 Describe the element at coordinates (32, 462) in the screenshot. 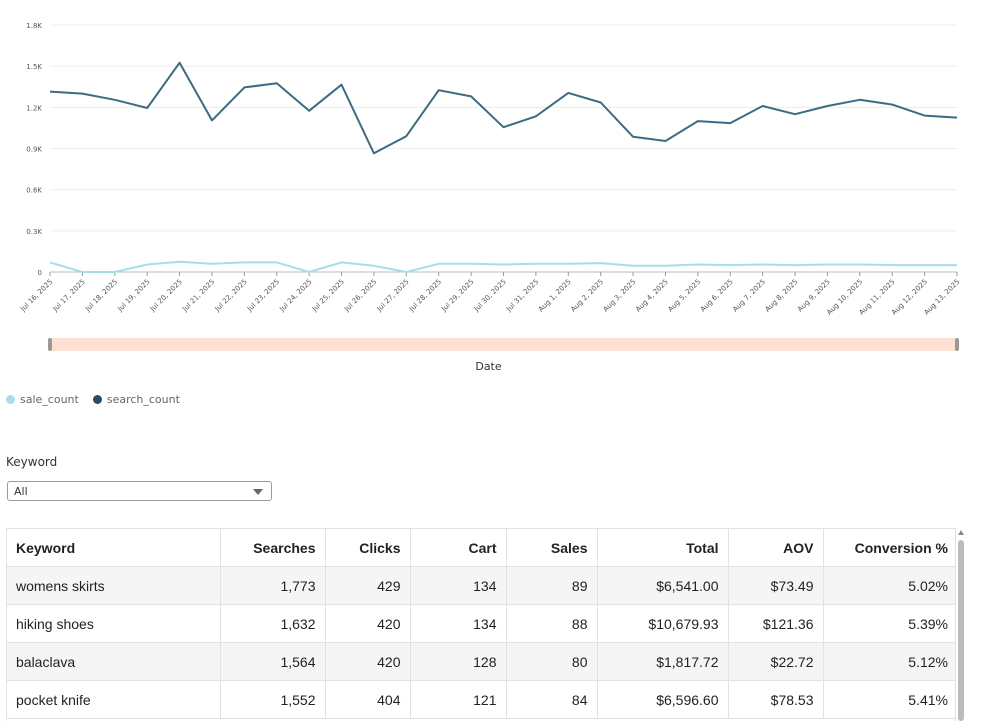

I see `keyword-filter-label: Keyword` at that location.